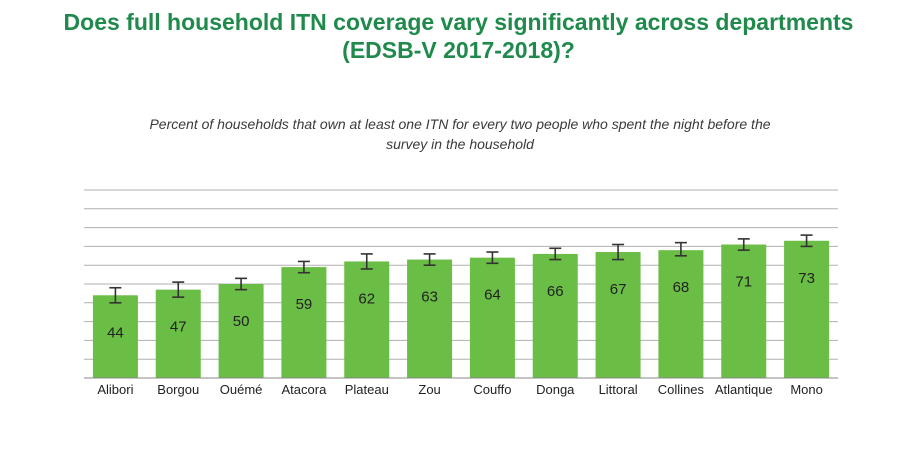  What do you see at coordinates (429, 389) in the screenshot?
I see `category-label: Zou` at bounding box center [429, 389].